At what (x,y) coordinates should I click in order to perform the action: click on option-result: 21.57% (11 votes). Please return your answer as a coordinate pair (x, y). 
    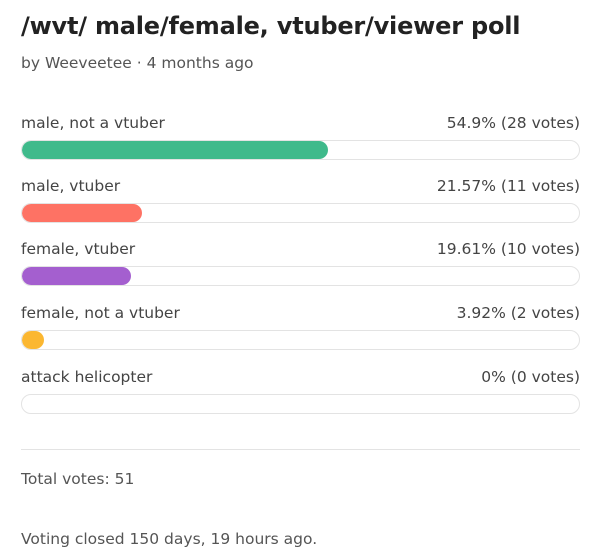
    Looking at the image, I should click on (508, 186).